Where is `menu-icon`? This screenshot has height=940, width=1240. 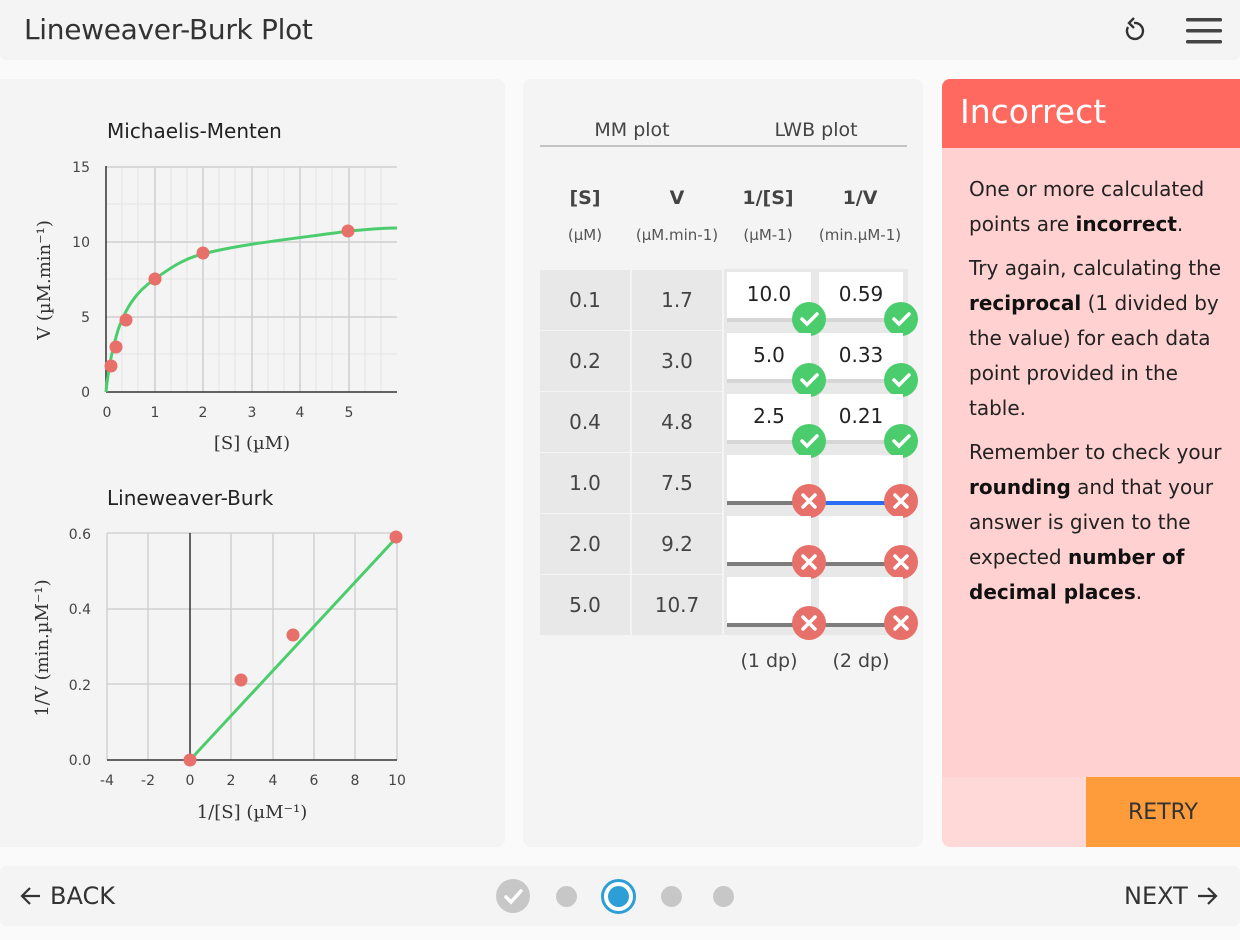 menu-icon is located at coordinates (1204, 31).